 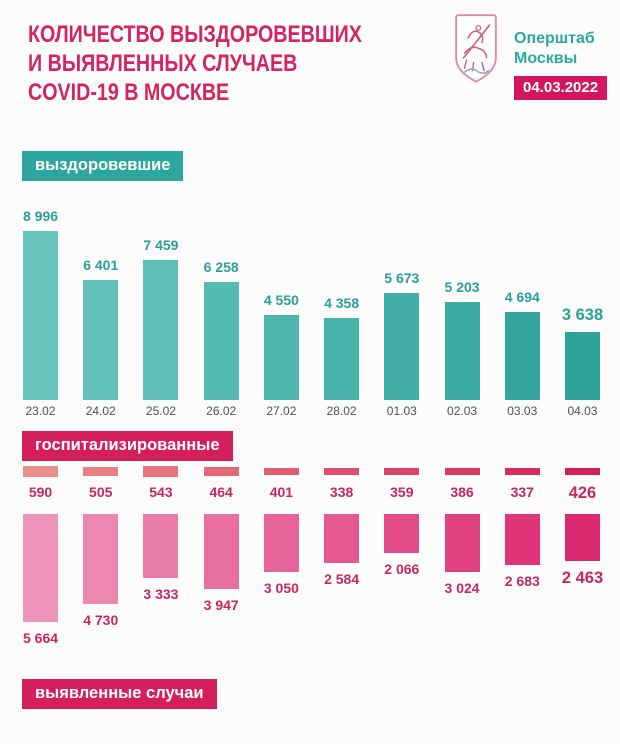 What do you see at coordinates (462, 299) in the screenshot?
I see `recovered-column: 5 203` at bounding box center [462, 299].